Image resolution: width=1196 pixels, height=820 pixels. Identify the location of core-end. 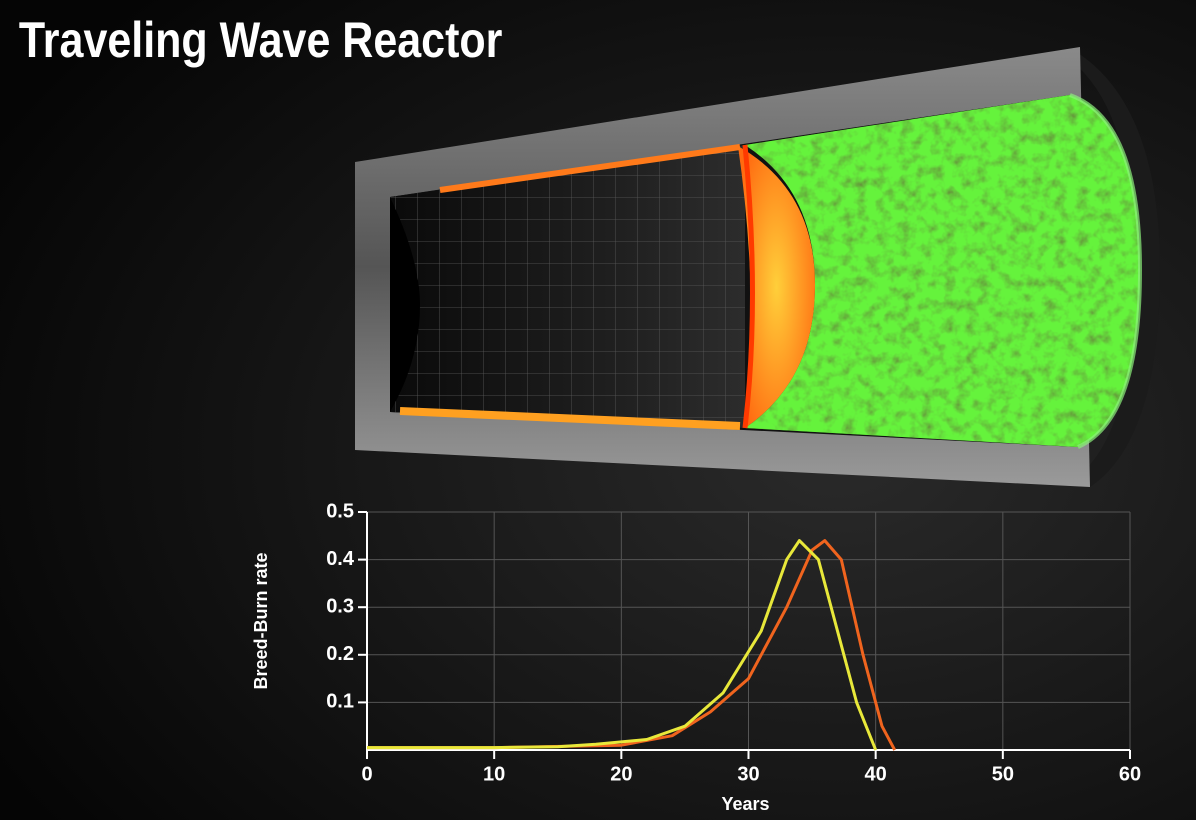
(405, 304).